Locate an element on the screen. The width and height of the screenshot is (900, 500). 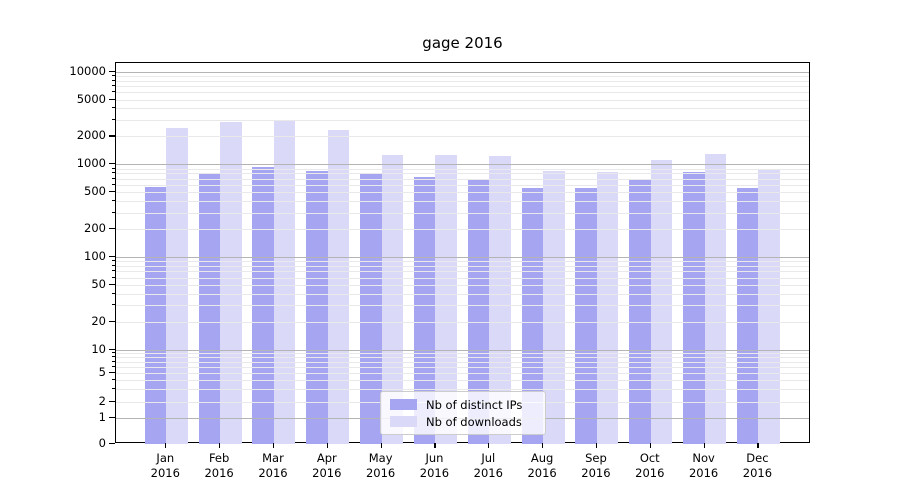
x-tick-month: Jul is located at coordinates (488, 458).